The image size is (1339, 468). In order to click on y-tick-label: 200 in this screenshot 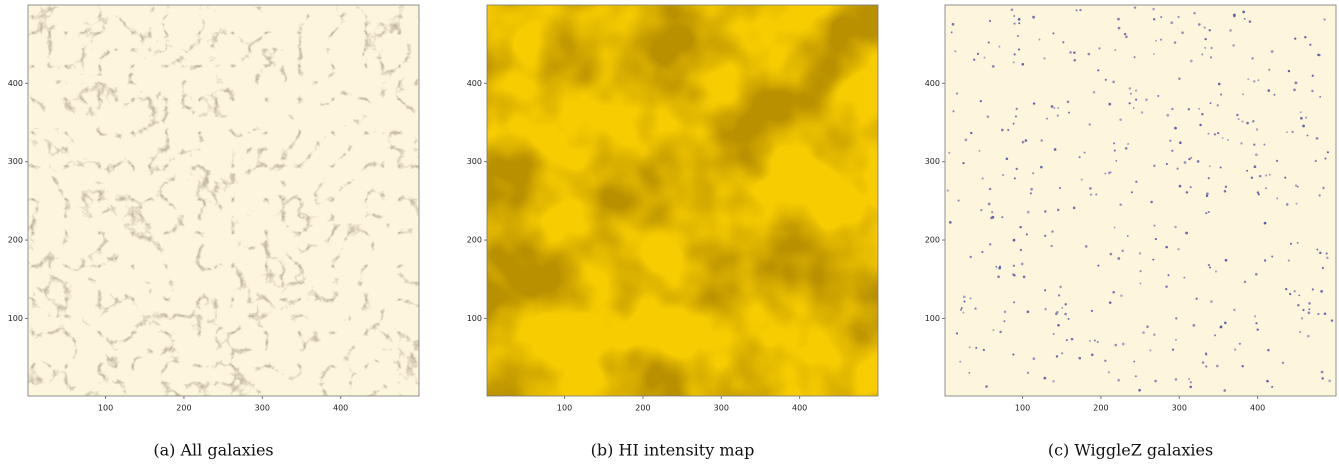, I will do `click(474, 240)`.